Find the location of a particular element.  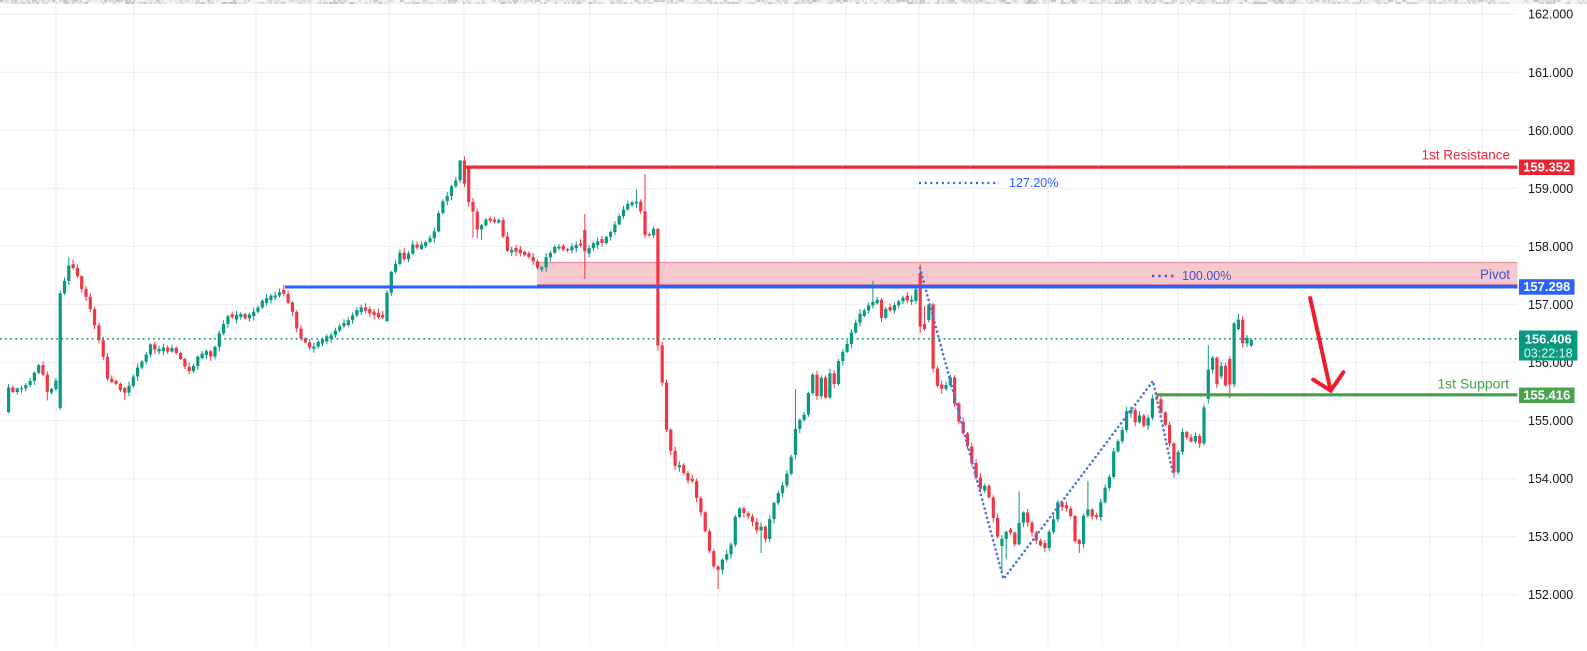

svg-text: 162.000 is located at coordinates (1550, 15).